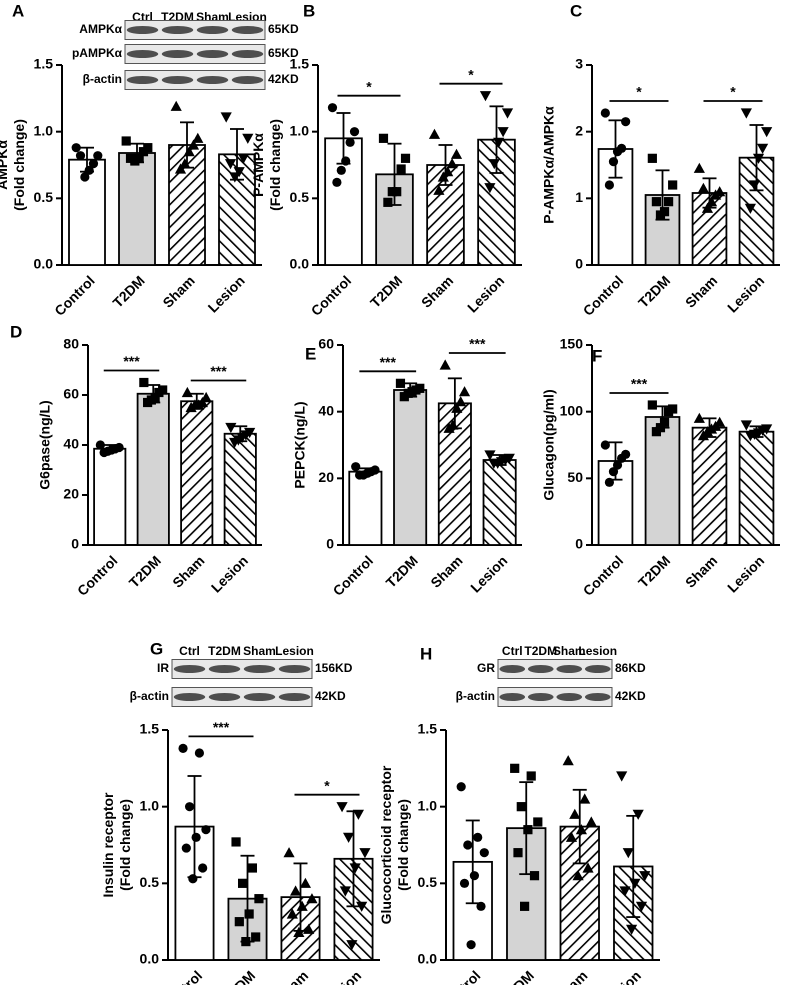  Describe the element at coordinates (326, 477) in the screenshot. I see `y-tick-label: 20` at that location.